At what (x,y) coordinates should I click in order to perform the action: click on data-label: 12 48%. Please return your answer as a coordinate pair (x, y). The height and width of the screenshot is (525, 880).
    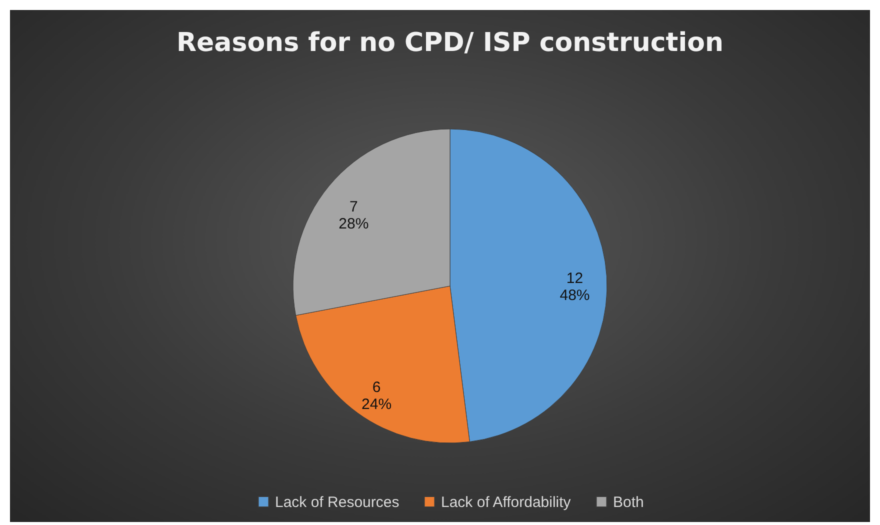
    Looking at the image, I should click on (575, 287).